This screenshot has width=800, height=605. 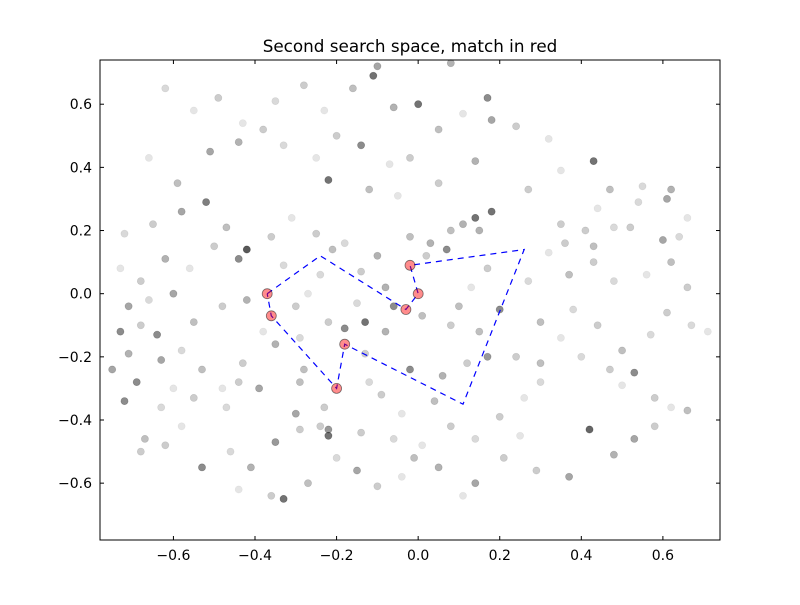 I want to click on x-tick-label: 0.4, so click(x=581, y=556).